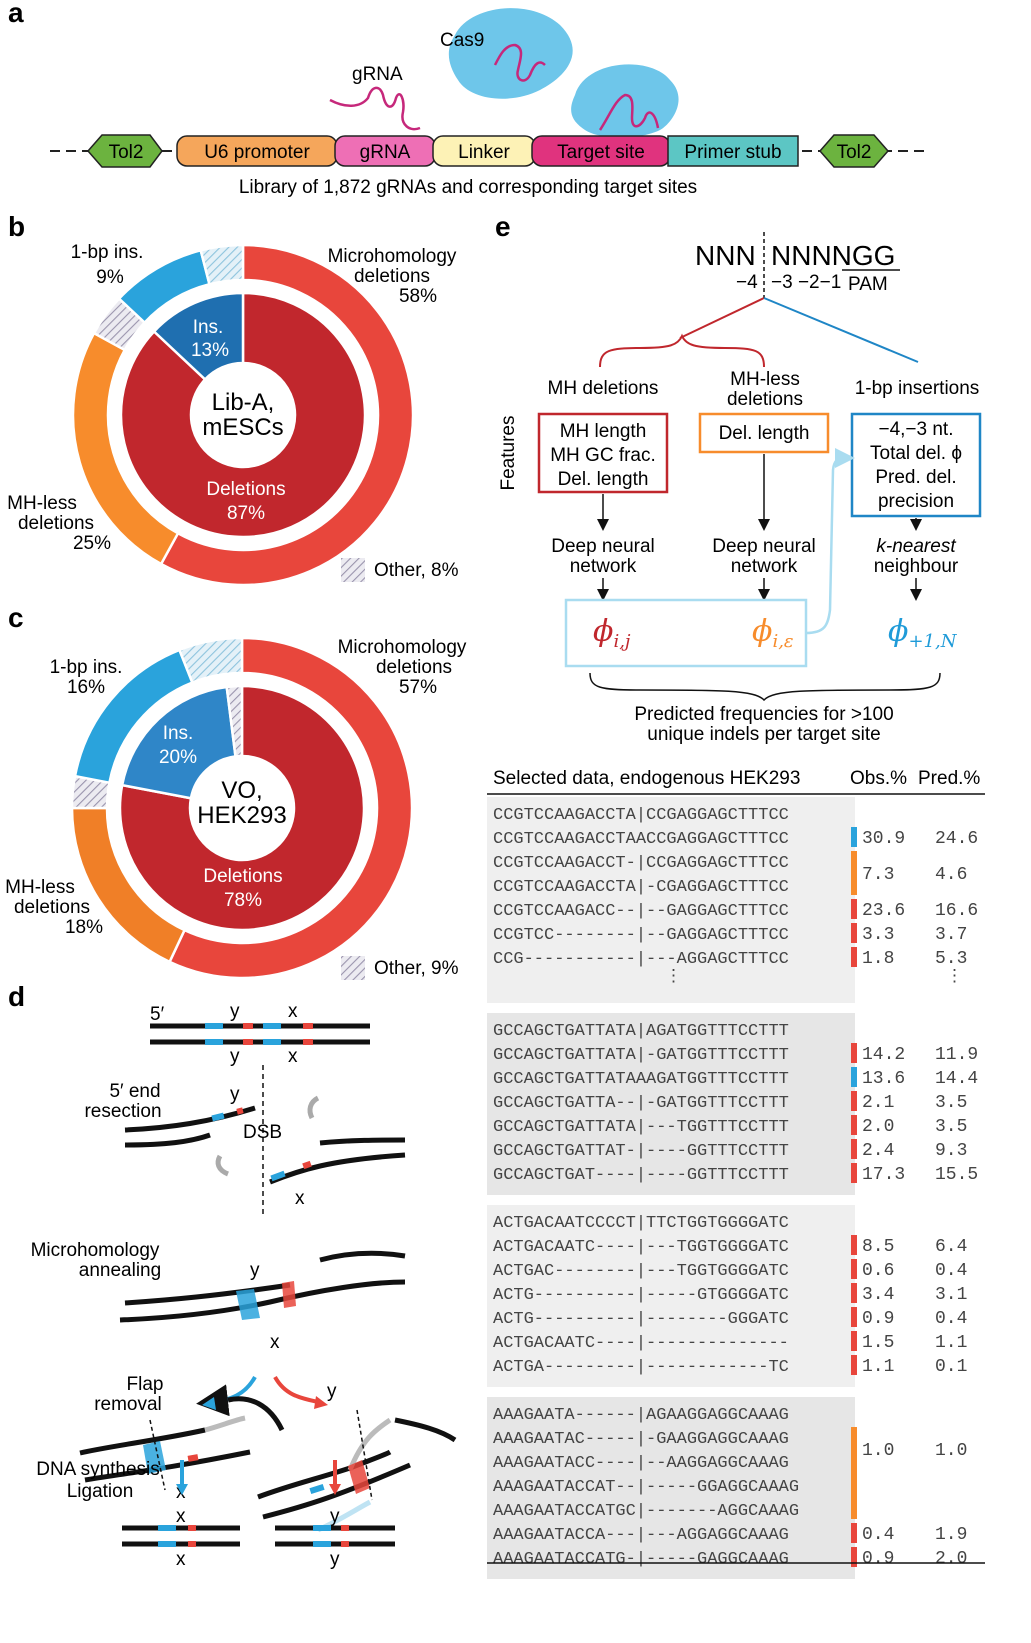 This screenshot has height=1643, width=1031. What do you see at coordinates (226, 1396) in the screenshot?
I see `flap-arrow-blue` at bounding box center [226, 1396].